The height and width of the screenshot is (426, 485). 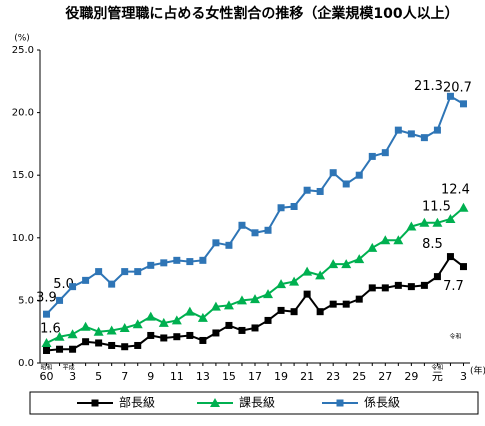 I want to click on era-label: 昭和, so click(x=47, y=368).